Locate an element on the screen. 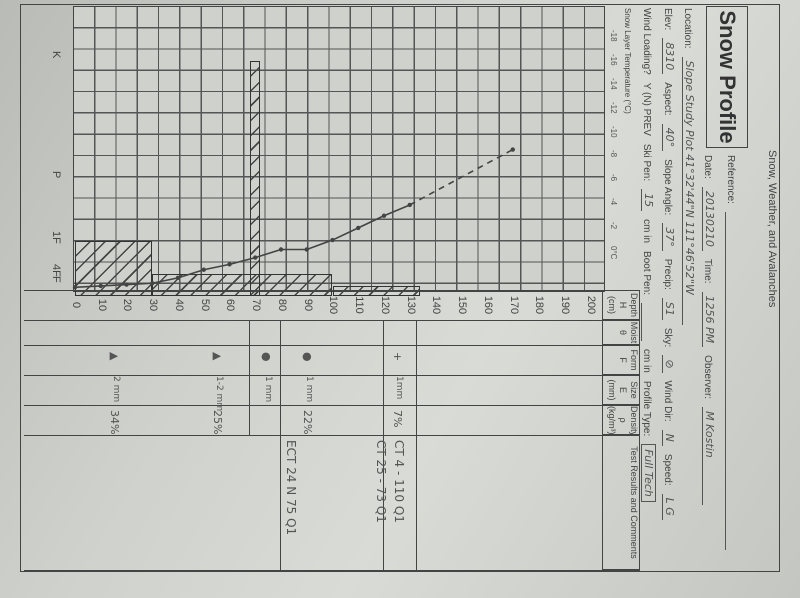 Image resolution: width=800 pixels, height=598 pixels. layer-density: 7% is located at coordinates (397, 419).